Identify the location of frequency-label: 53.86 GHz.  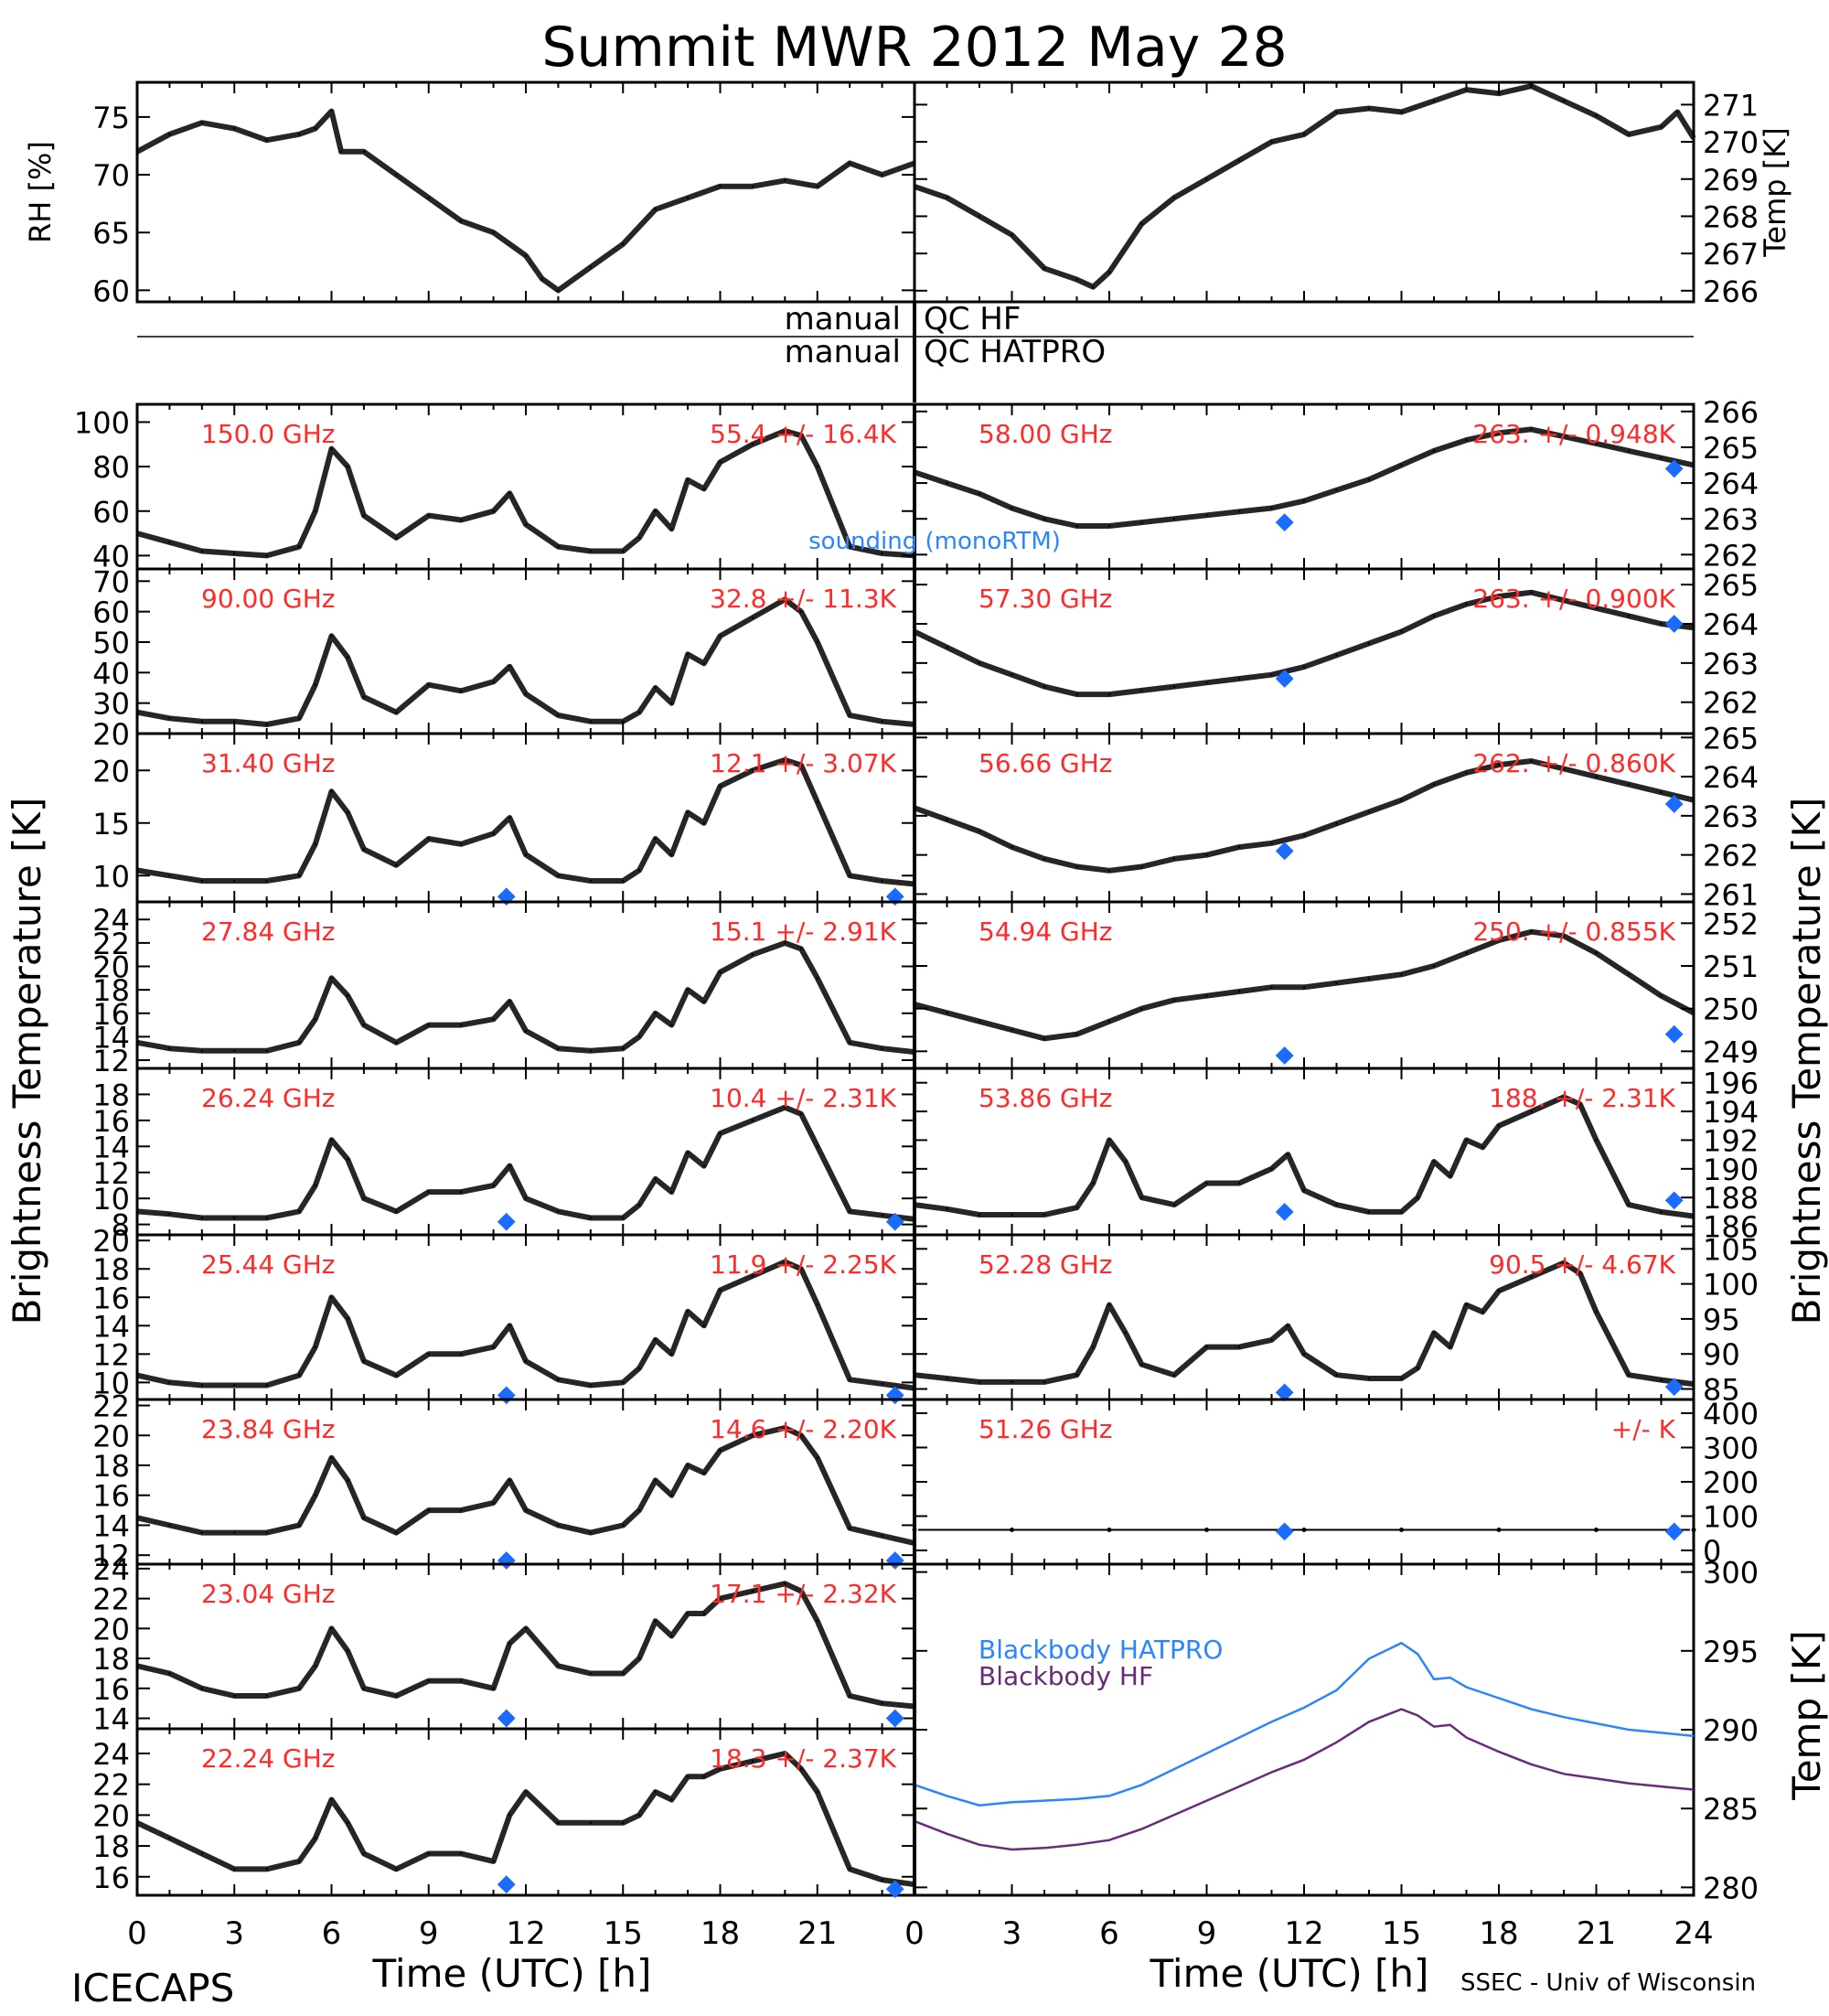
(1046, 1098).